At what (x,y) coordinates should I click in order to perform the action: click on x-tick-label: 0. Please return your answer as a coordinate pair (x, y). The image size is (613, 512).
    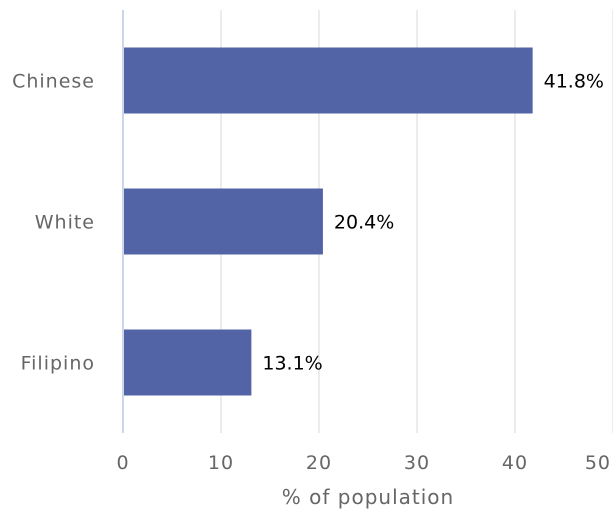
    Looking at the image, I should click on (122, 463).